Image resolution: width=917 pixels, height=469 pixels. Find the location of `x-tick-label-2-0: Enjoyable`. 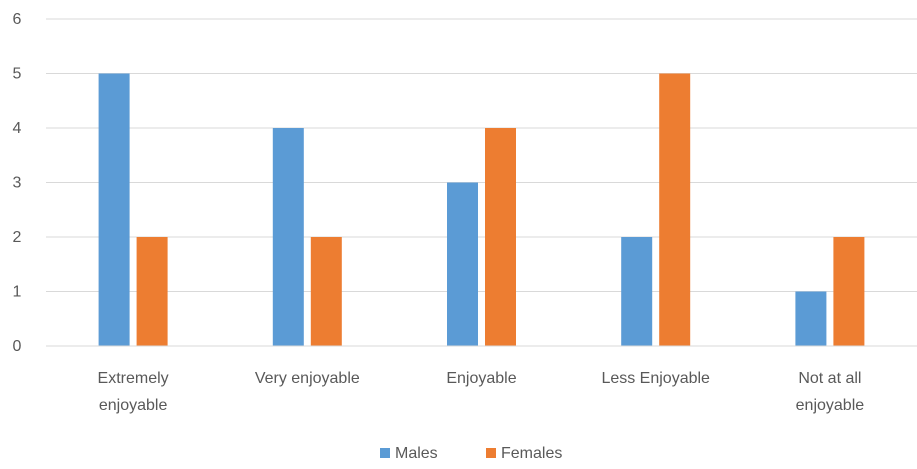

x-tick-label-2-0: Enjoyable is located at coordinates (481, 378).